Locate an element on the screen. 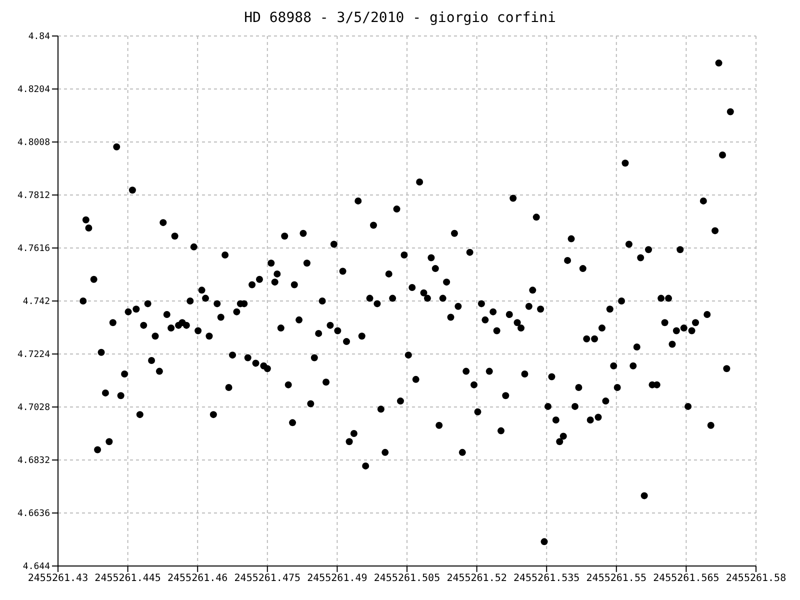 The width and height of the screenshot is (800, 600). x-tick-label: 2455261.43 is located at coordinates (58, 578).